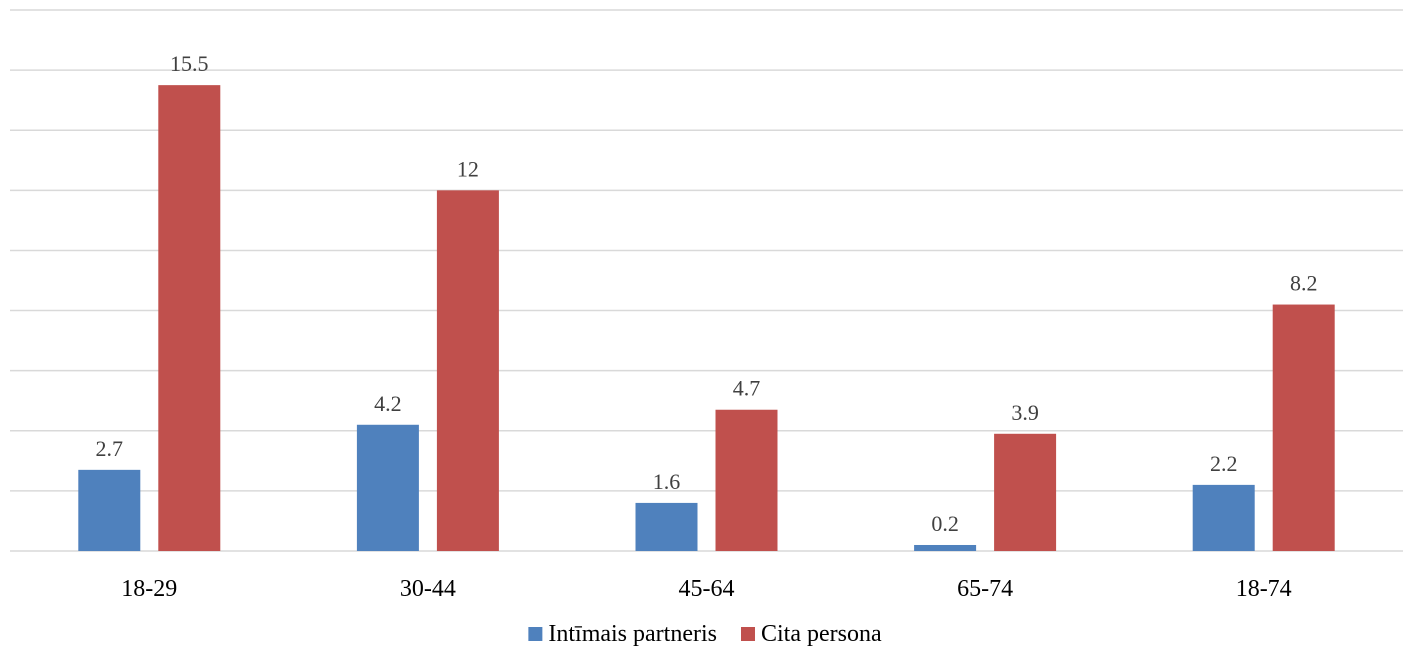 Image resolution: width=1410 pixels, height=656 pixels. I want to click on x-tick-label: 18-74, so click(1264, 589).